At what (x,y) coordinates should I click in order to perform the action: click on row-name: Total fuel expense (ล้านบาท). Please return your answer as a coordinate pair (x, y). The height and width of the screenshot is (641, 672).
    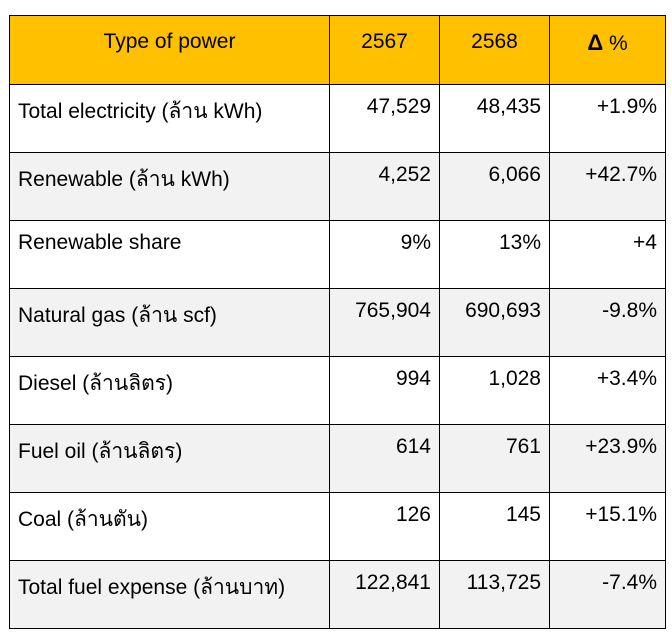
    Looking at the image, I should click on (169, 594).